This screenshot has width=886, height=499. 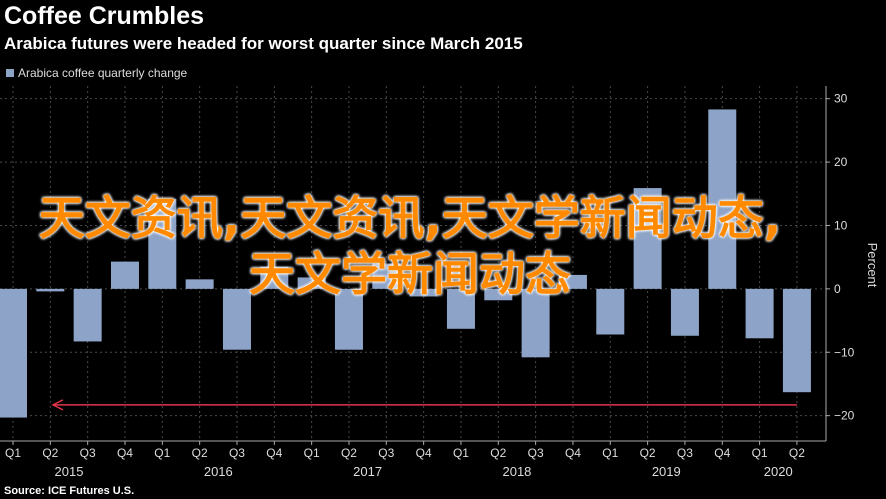 I want to click on year-label: 2015, so click(x=69, y=471).